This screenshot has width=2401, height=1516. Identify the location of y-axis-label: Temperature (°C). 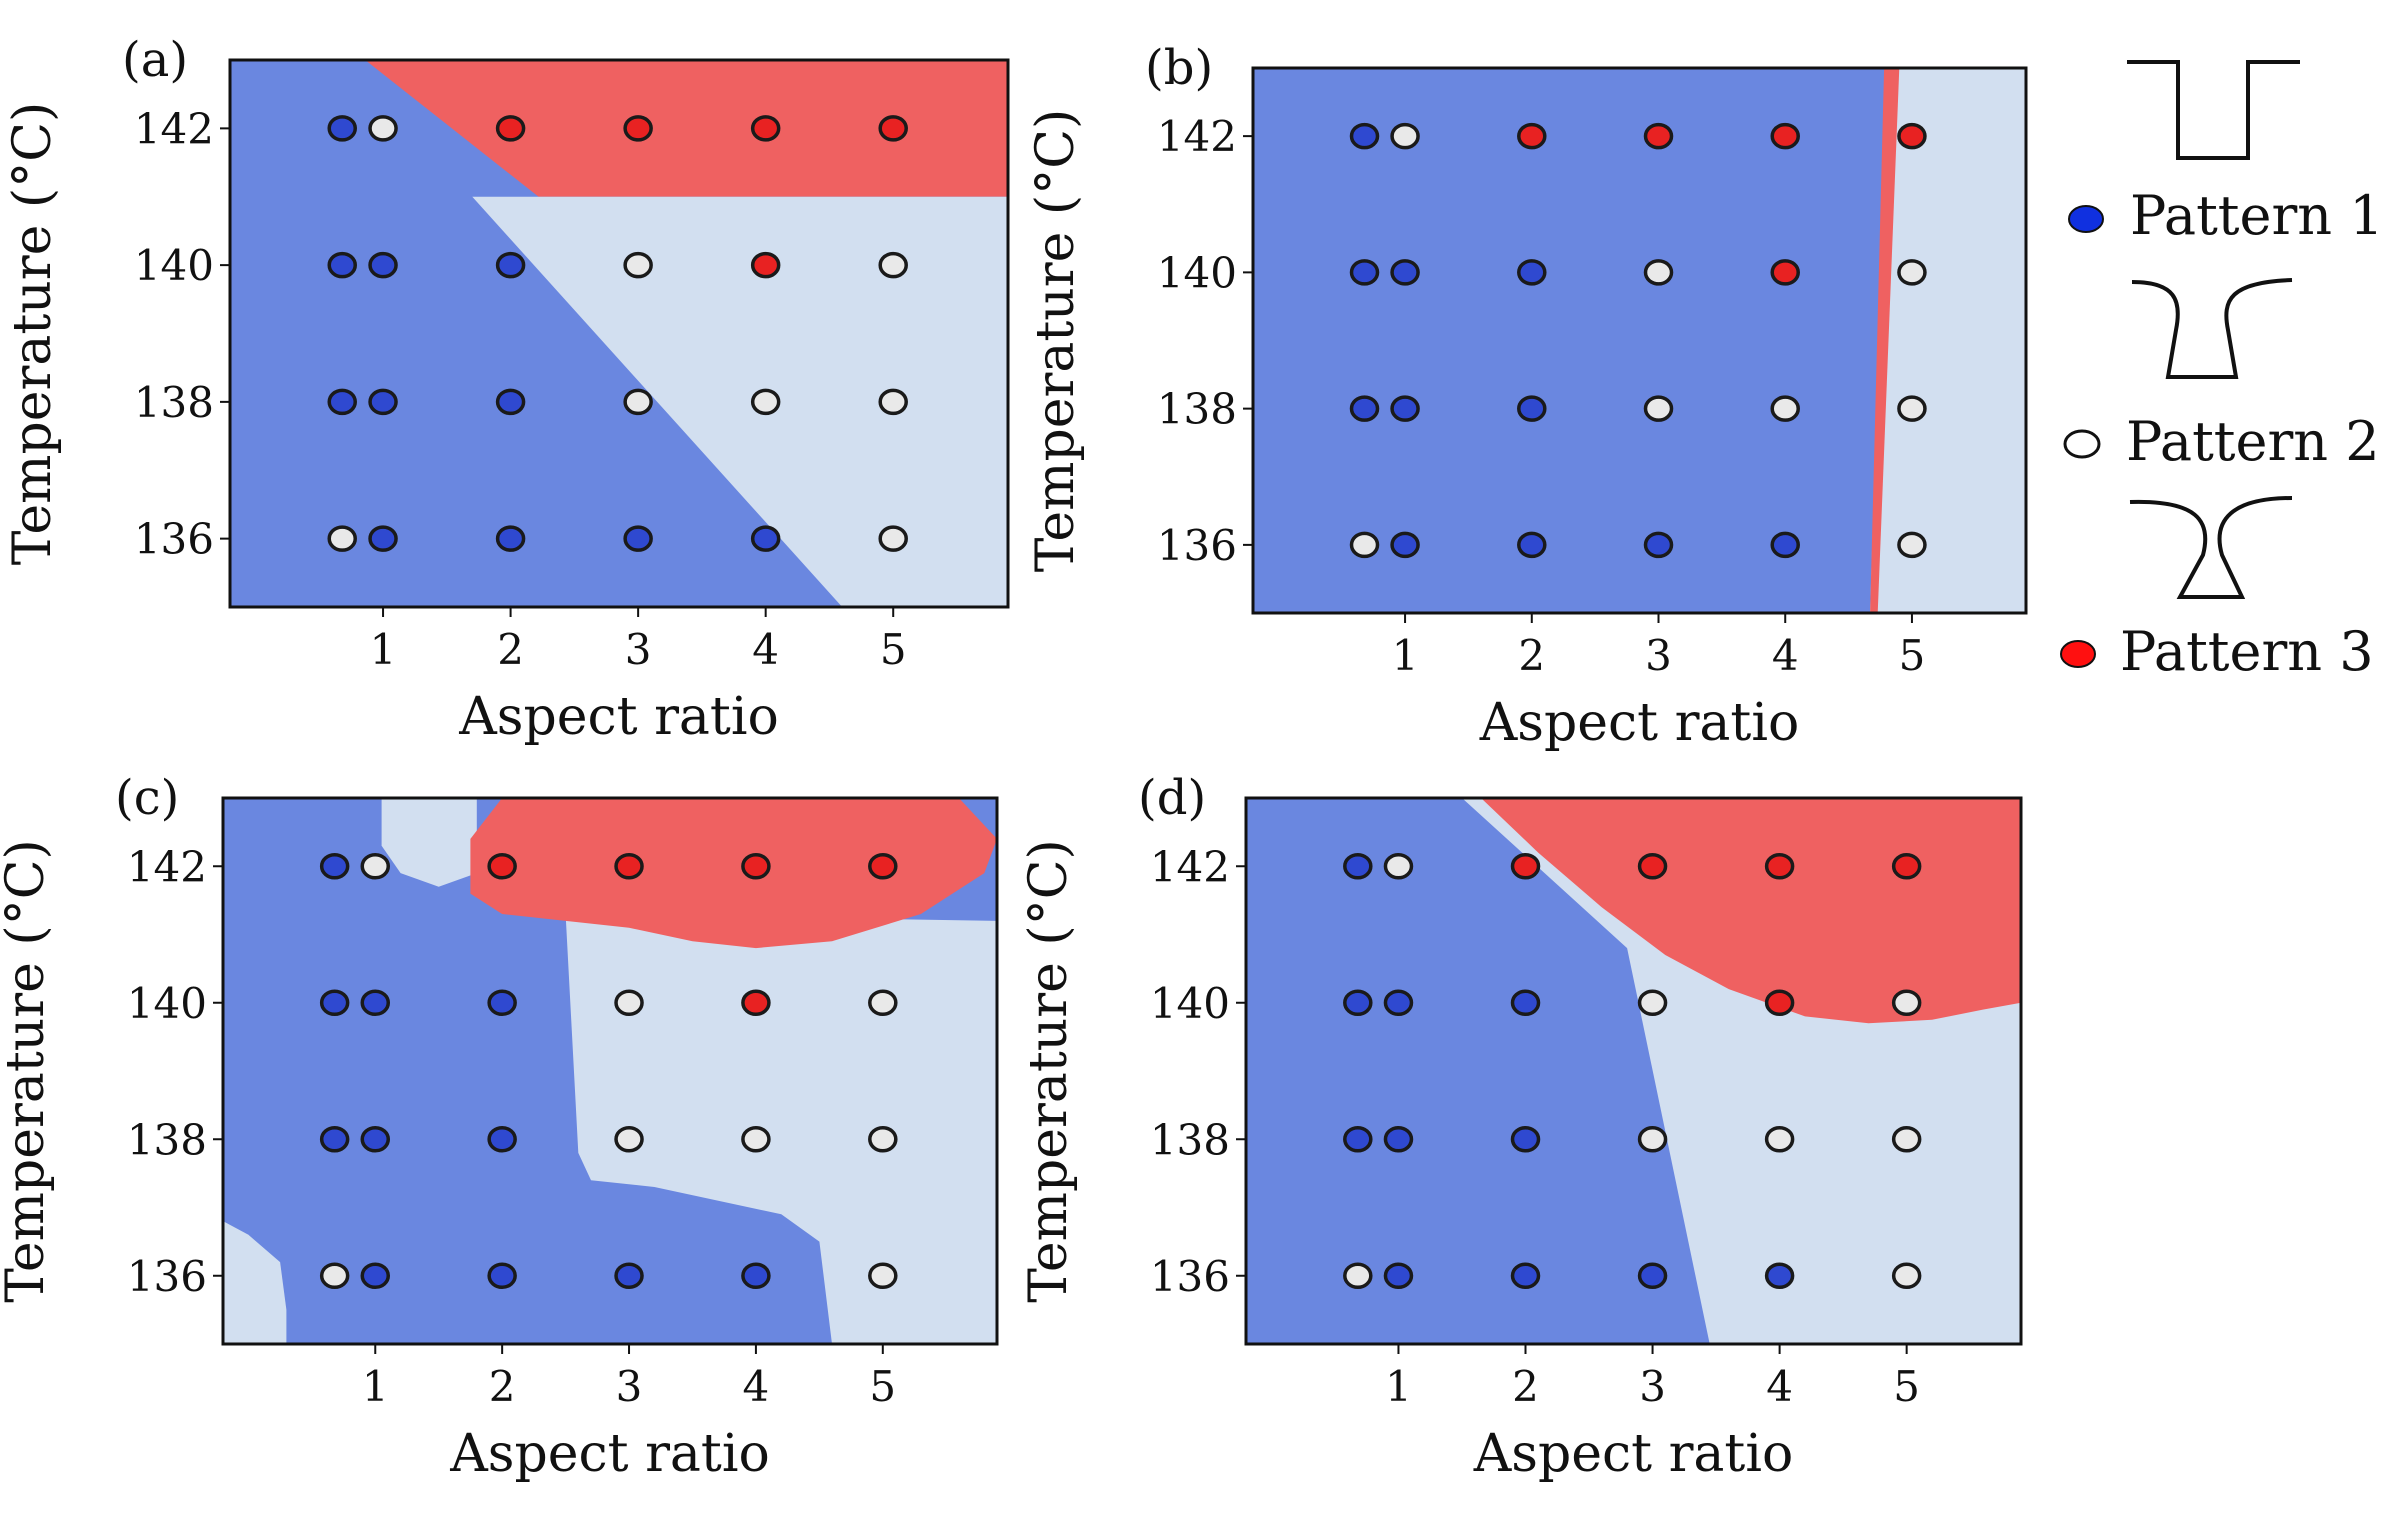
(1056, 341).